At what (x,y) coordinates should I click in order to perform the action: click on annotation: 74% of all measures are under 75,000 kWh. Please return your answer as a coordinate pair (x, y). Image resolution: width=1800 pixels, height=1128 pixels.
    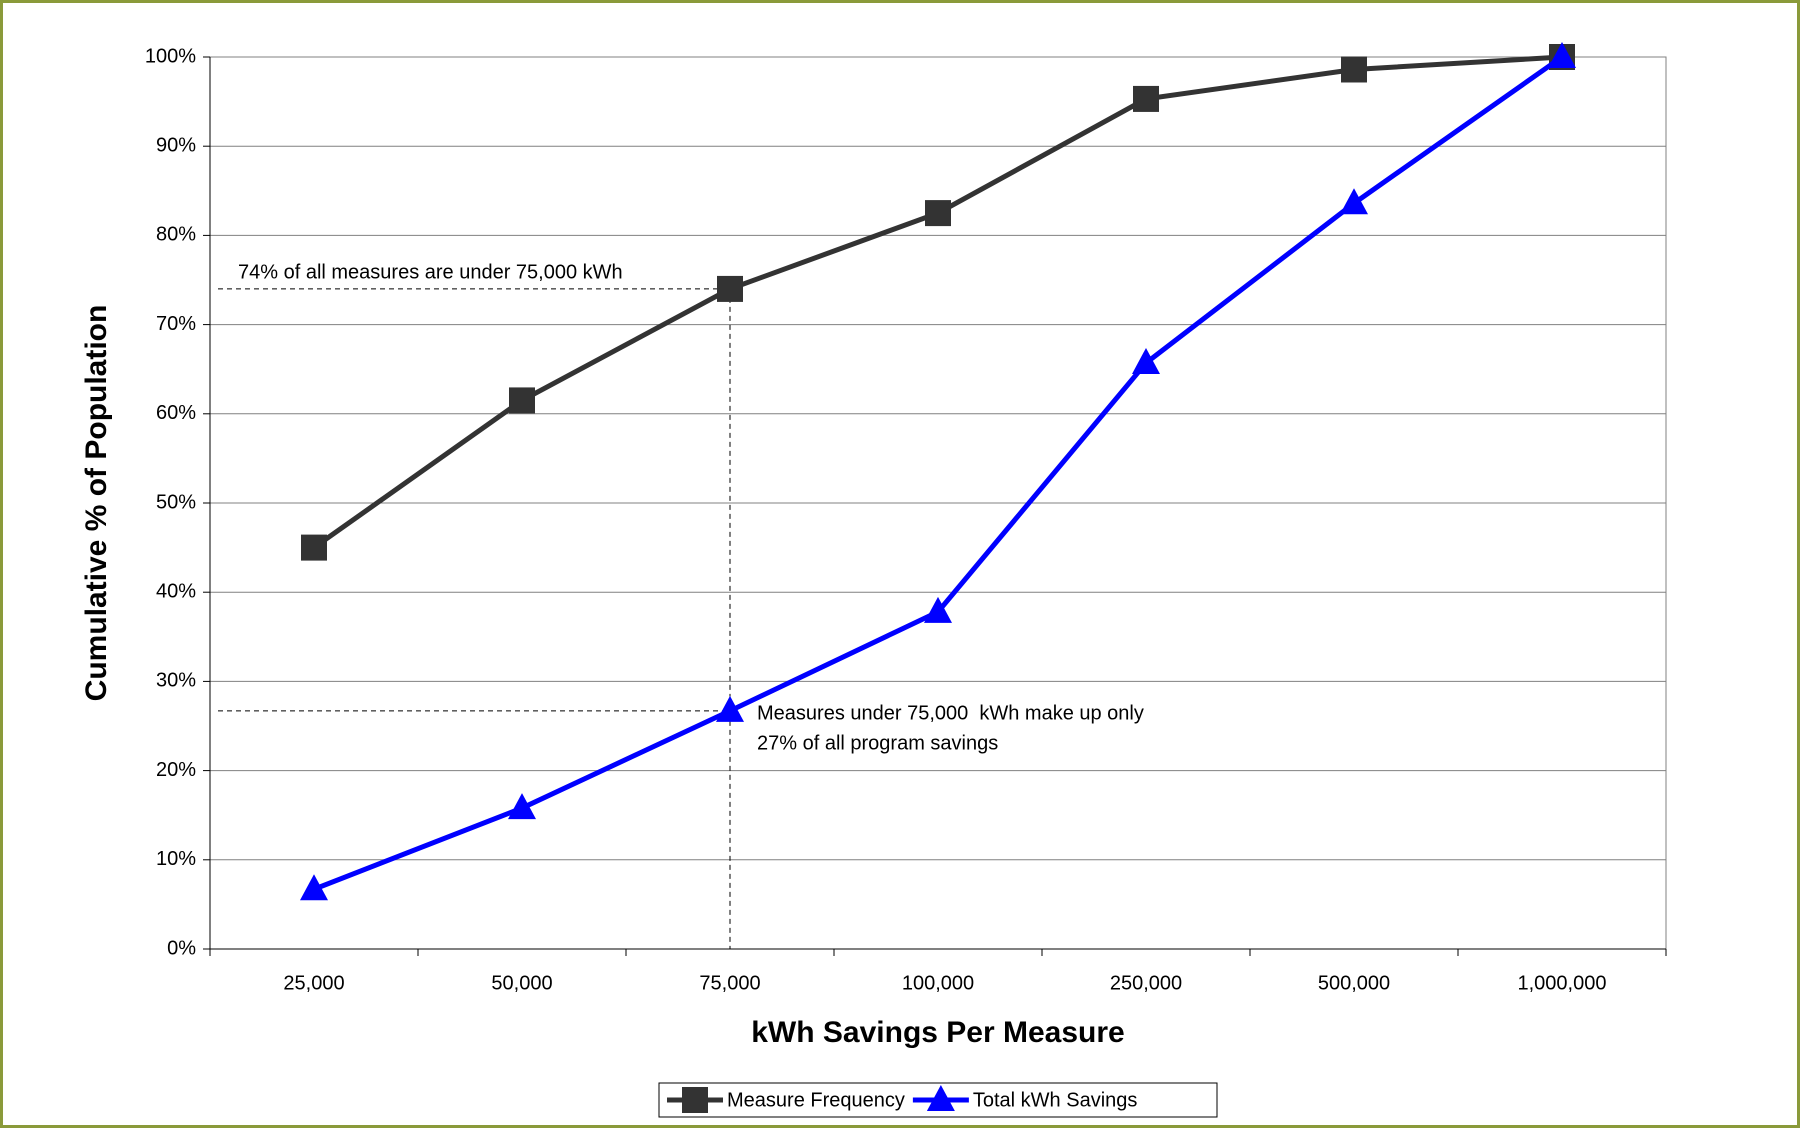
    Looking at the image, I should click on (430, 272).